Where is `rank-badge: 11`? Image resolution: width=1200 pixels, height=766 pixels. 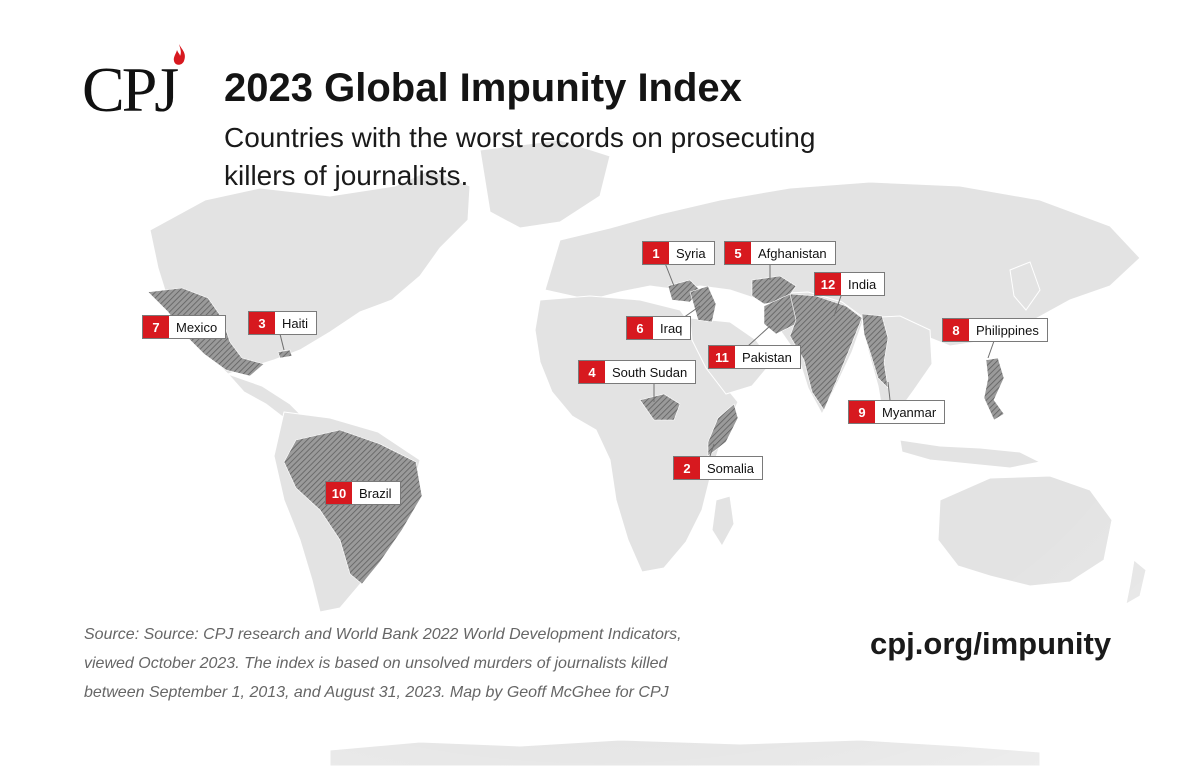 rank-badge: 11 is located at coordinates (722, 357).